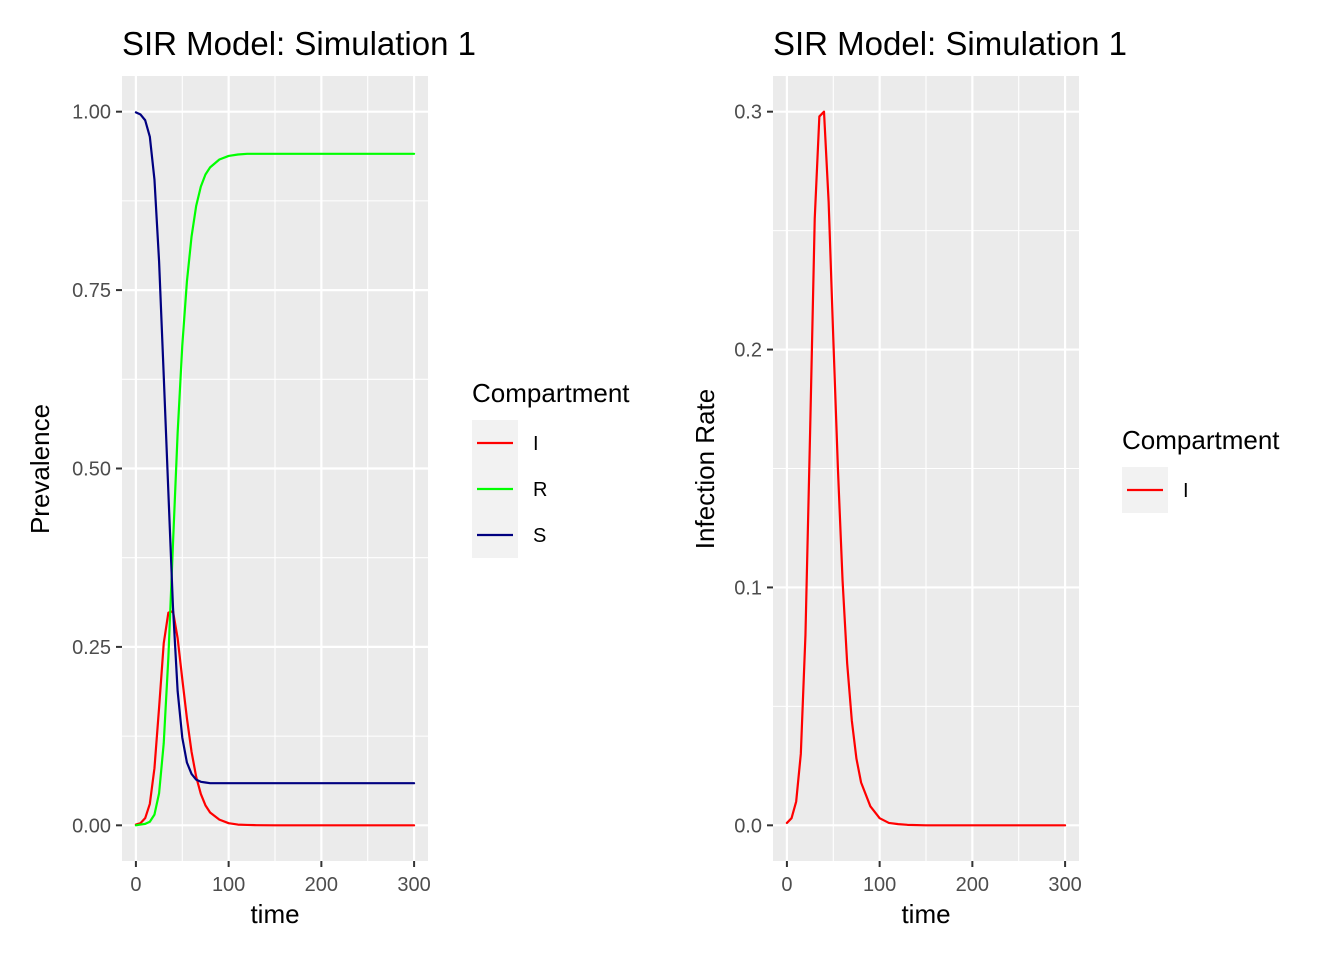 Image resolution: width=1344 pixels, height=960 pixels. I want to click on left-y-tick-label: 1.00, so click(91, 113).